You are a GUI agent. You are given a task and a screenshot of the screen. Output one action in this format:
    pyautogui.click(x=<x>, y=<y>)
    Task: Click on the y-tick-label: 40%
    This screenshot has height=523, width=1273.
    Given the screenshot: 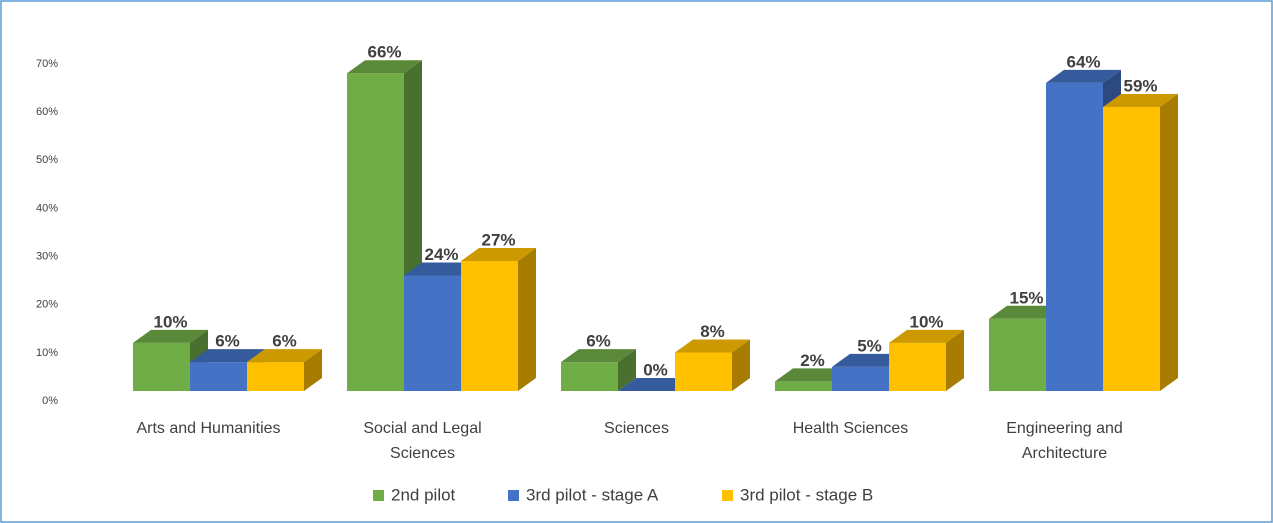 What is the action you would take?
    pyautogui.click(x=47, y=208)
    